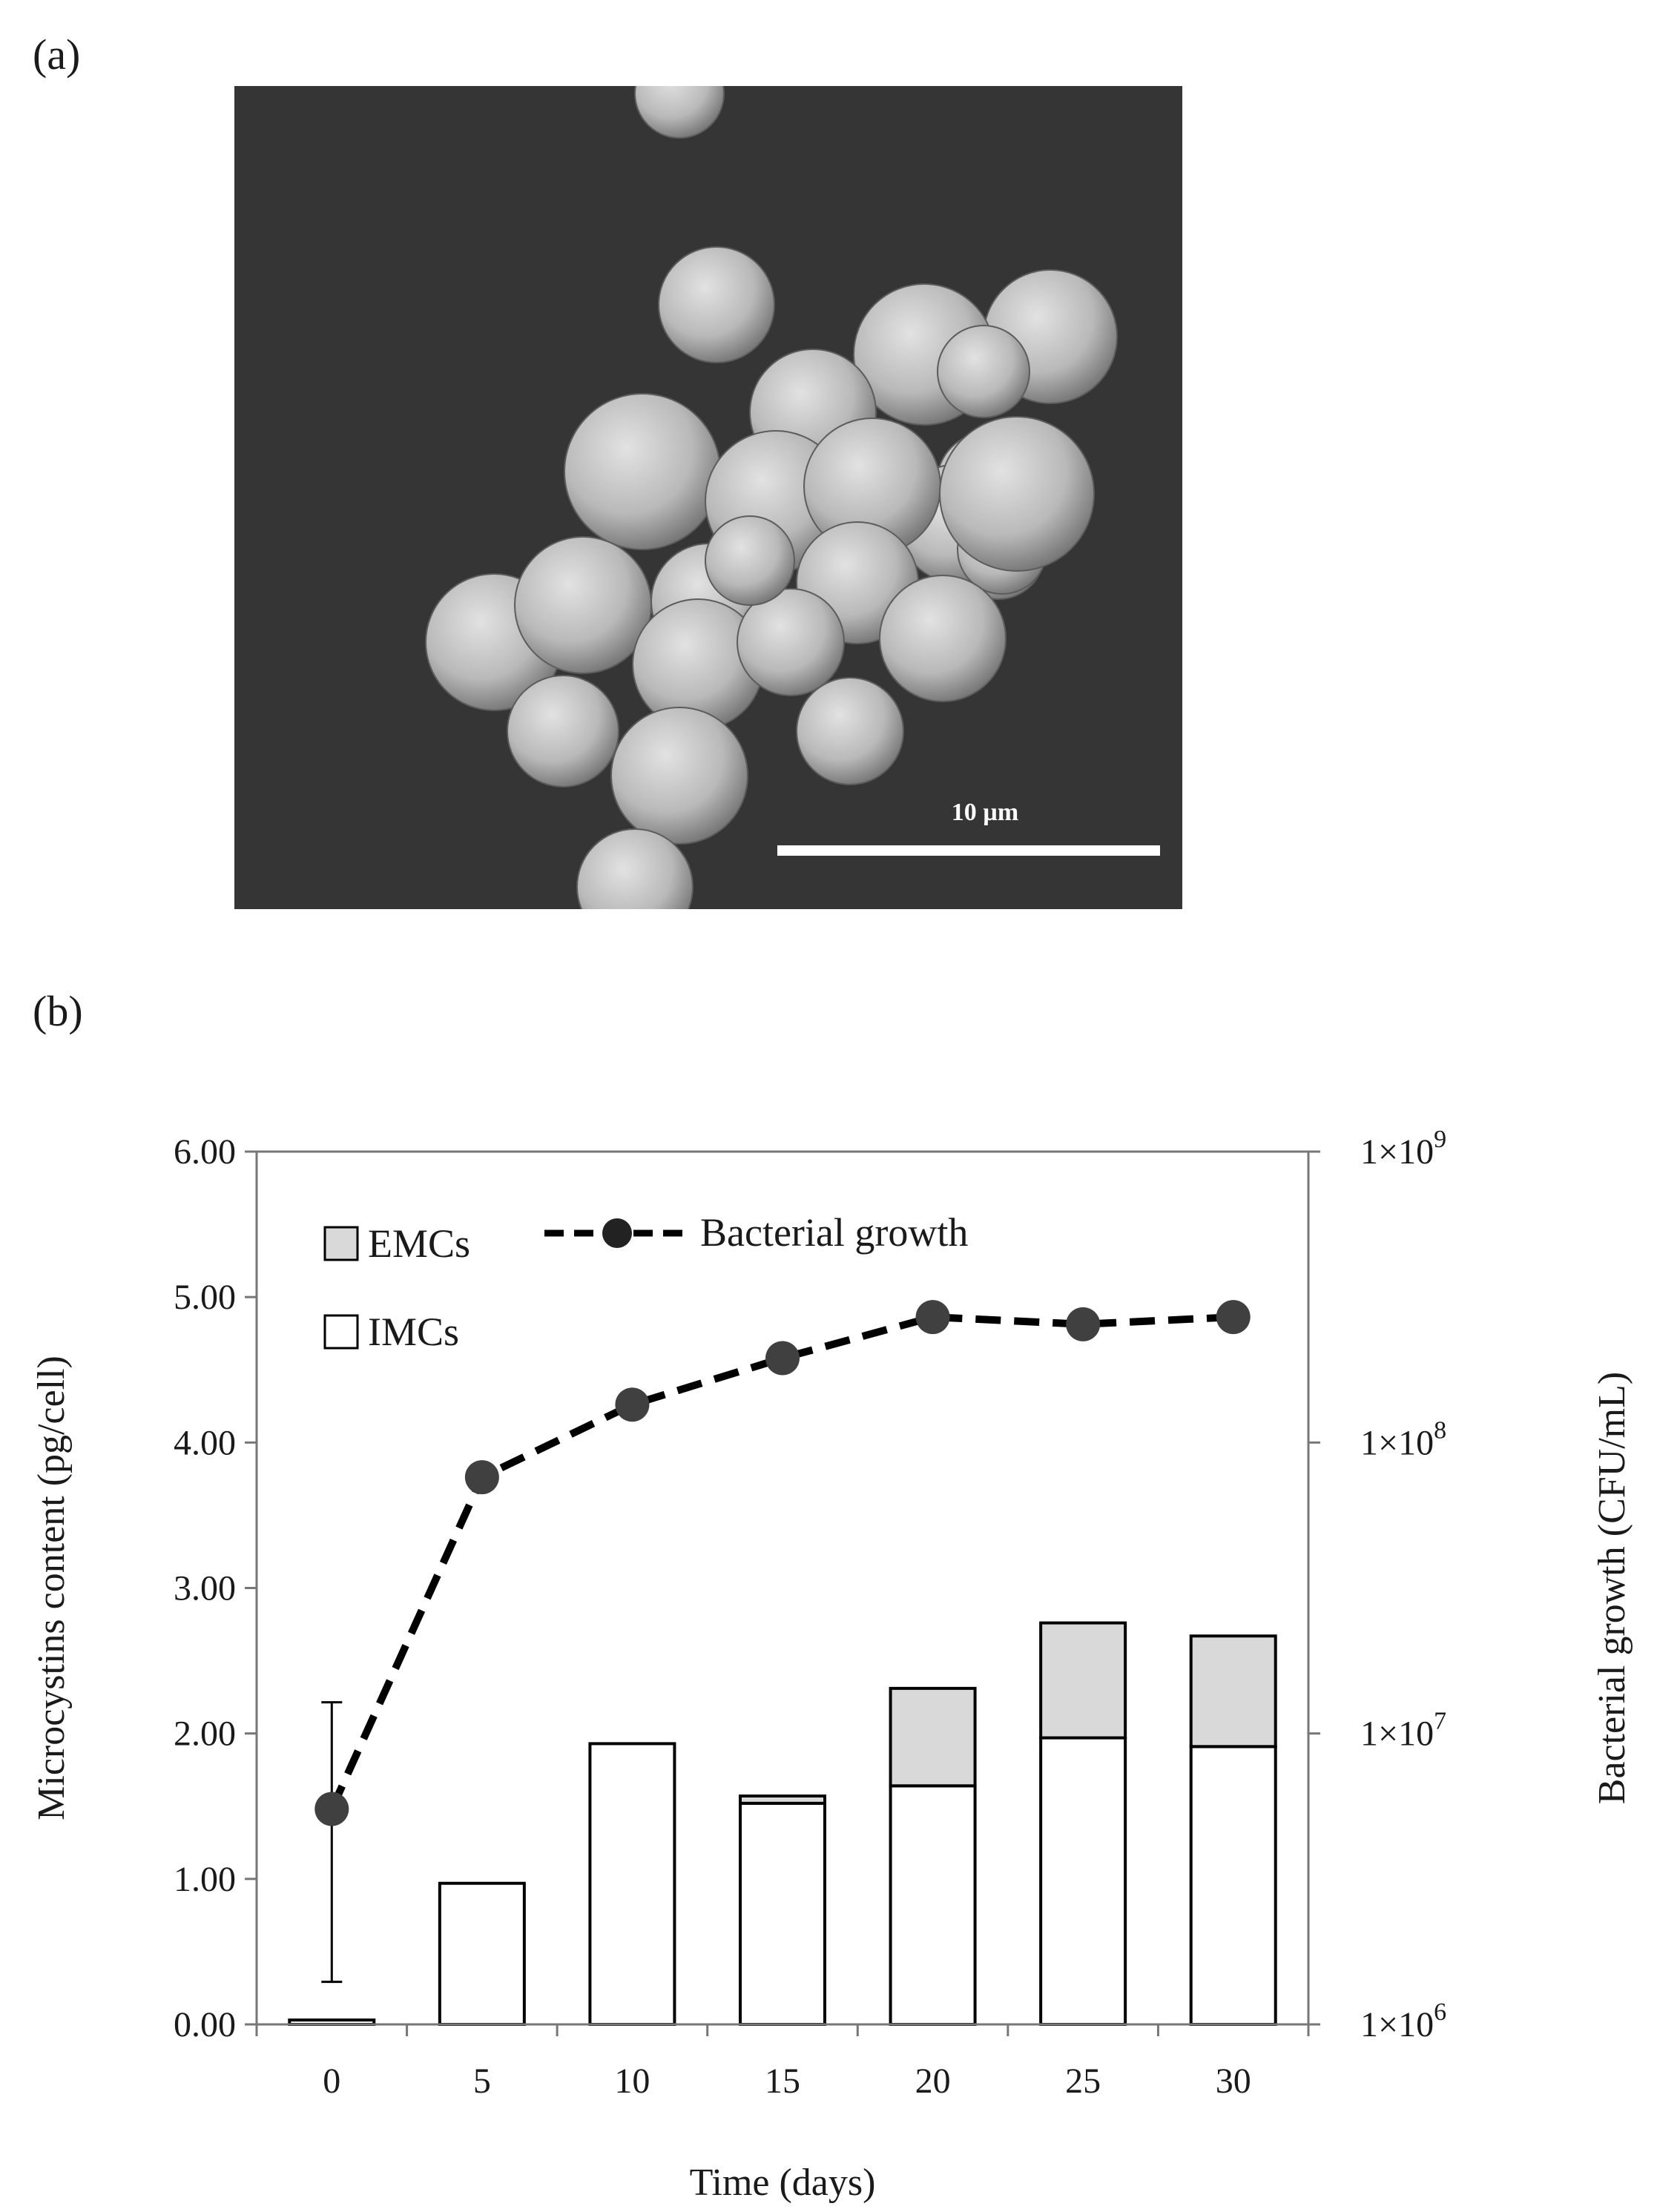 The image size is (1657, 2212). What do you see at coordinates (782, 2081) in the screenshot?
I see `x-tick-label: 15` at bounding box center [782, 2081].